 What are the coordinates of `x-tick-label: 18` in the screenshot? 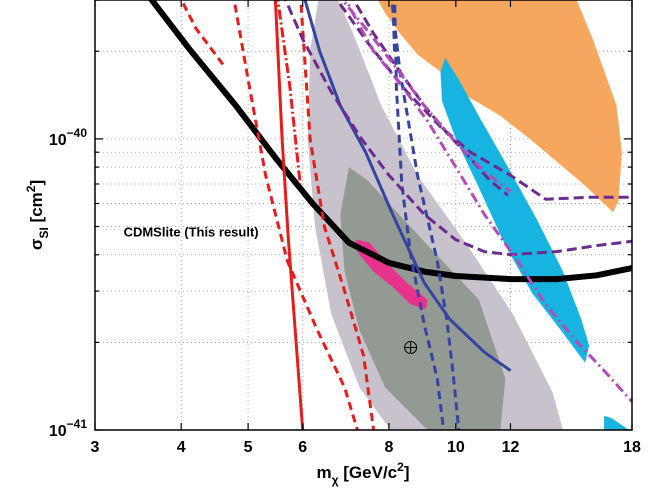 It's located at (632, 447).